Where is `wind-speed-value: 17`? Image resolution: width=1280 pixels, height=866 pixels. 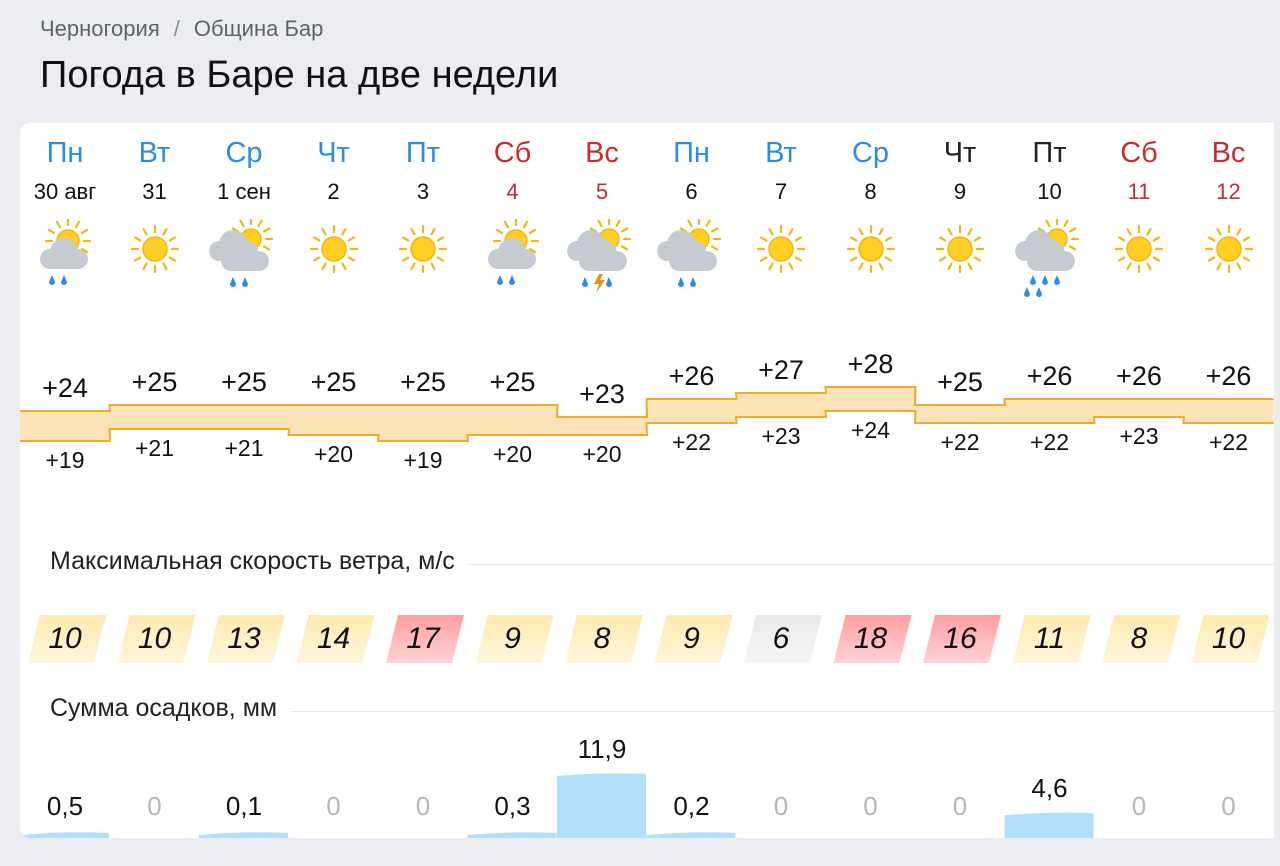
wind-speed-value: 17 is located at coordinates (423, 638).